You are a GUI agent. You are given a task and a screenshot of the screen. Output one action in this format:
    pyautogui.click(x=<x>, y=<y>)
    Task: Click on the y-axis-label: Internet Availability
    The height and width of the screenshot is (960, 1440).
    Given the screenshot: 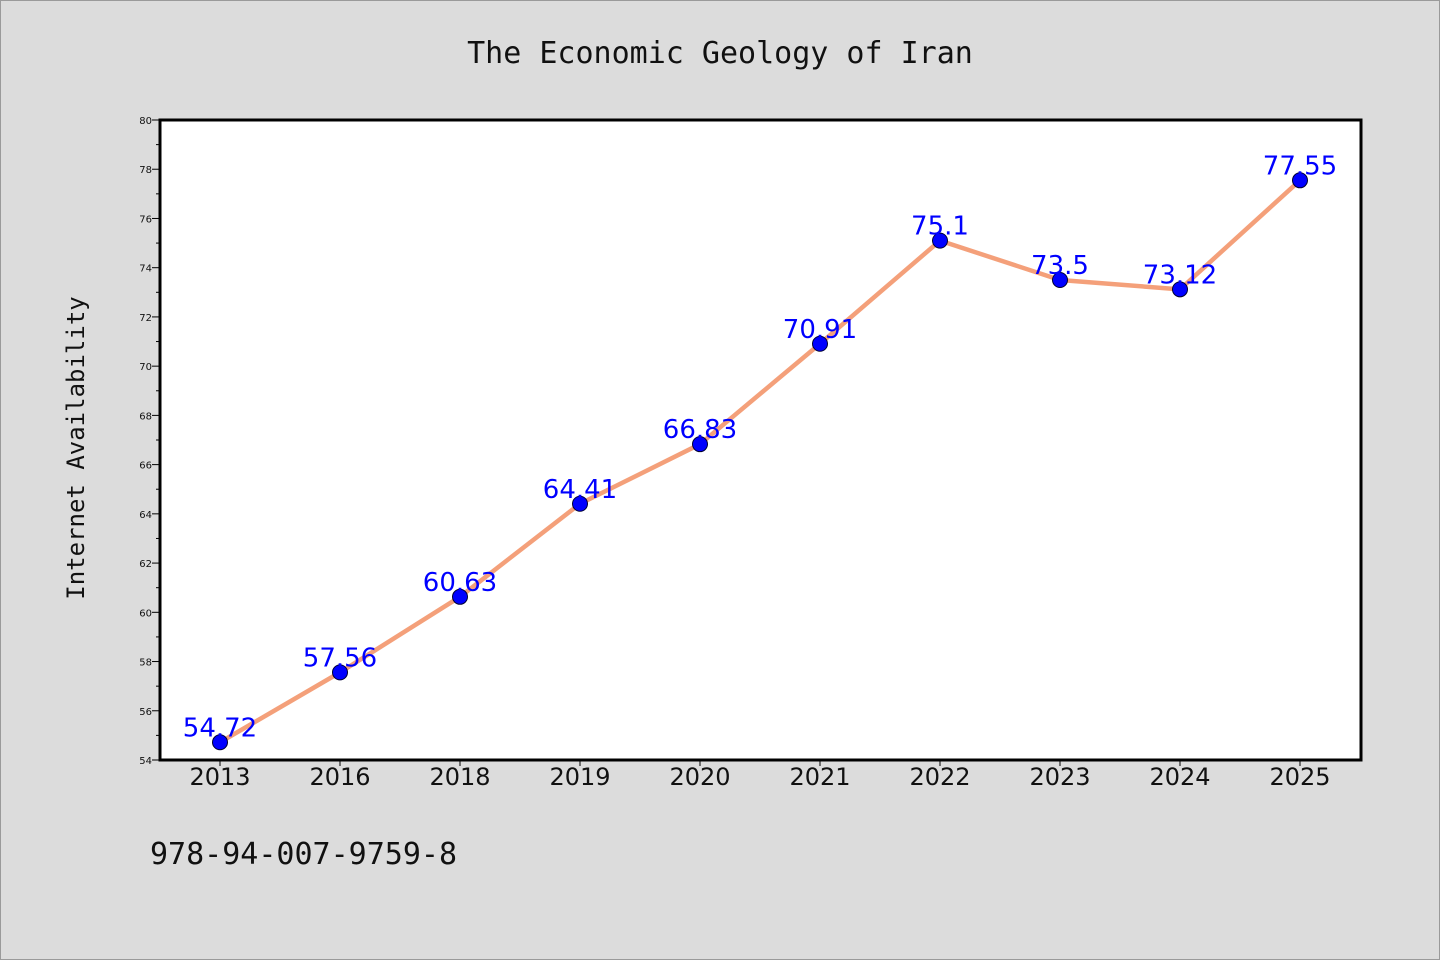 What is the action you would take?
    pyautogui.click(x=76, y=447)
    